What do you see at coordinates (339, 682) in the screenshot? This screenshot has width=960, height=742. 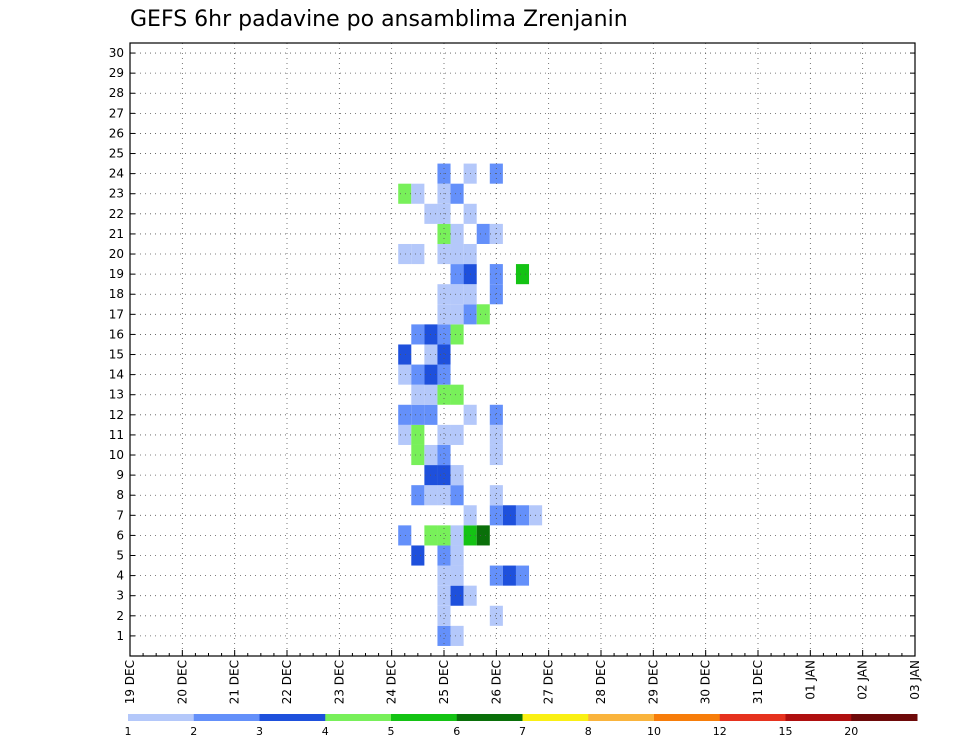 I see `x-tick-label: 23 DEC` at bounding box center [339, 682].